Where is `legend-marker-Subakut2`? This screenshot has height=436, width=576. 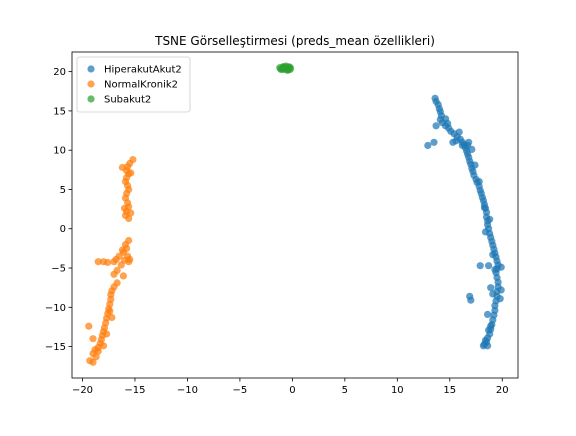 legend-marker-Subakut2 is located at coordinates (91, 99).